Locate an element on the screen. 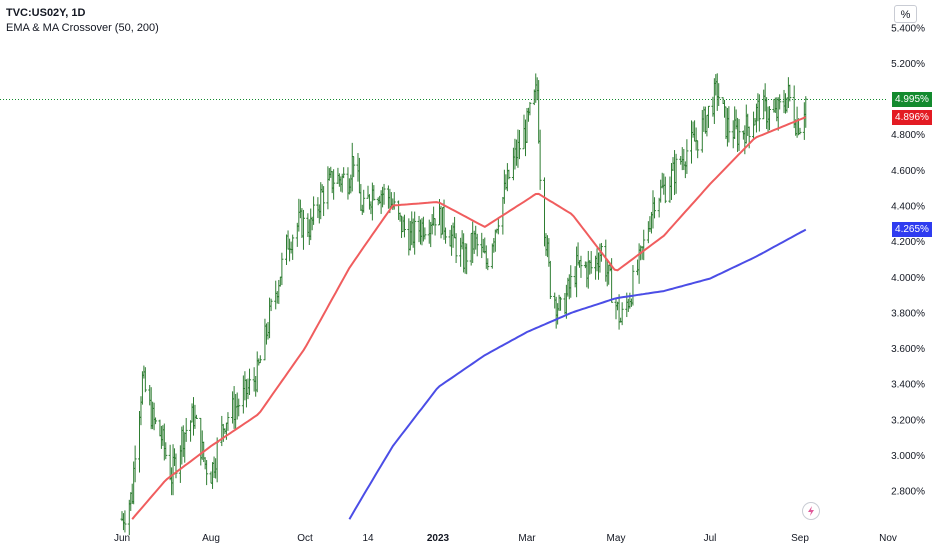 This screenshot has width=932, height=550. x-tick-label: Oct is located at coordinates (305, 538).